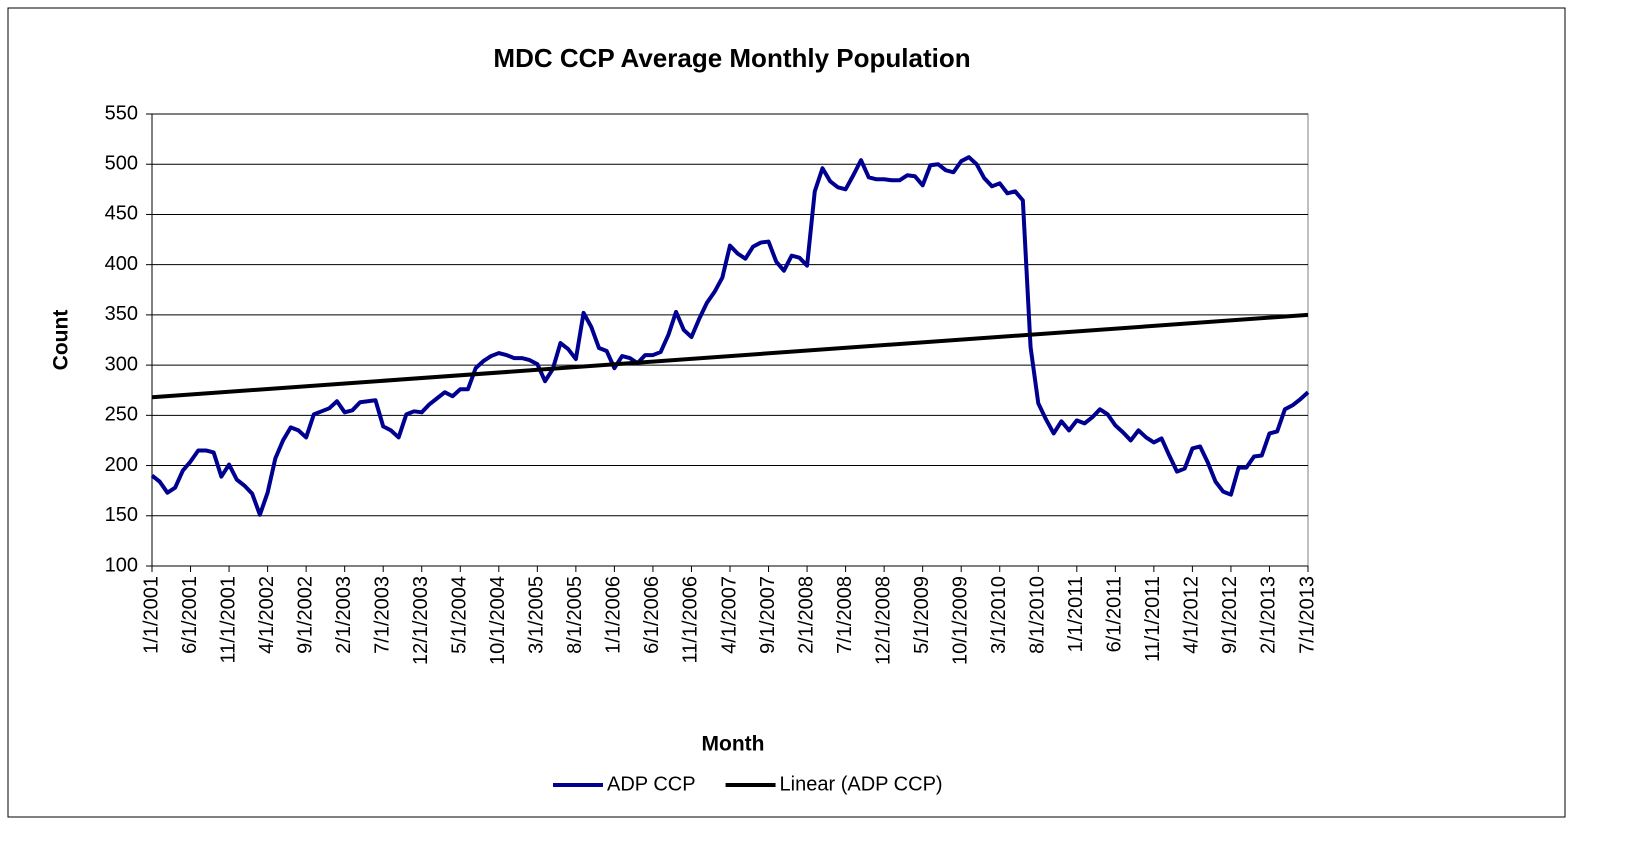 This screenshot has height=852, width=1631. Describe the element at coordinates (382, 615) in the screenshot. I see `x-tick-label: 7/1/2003` at that location.